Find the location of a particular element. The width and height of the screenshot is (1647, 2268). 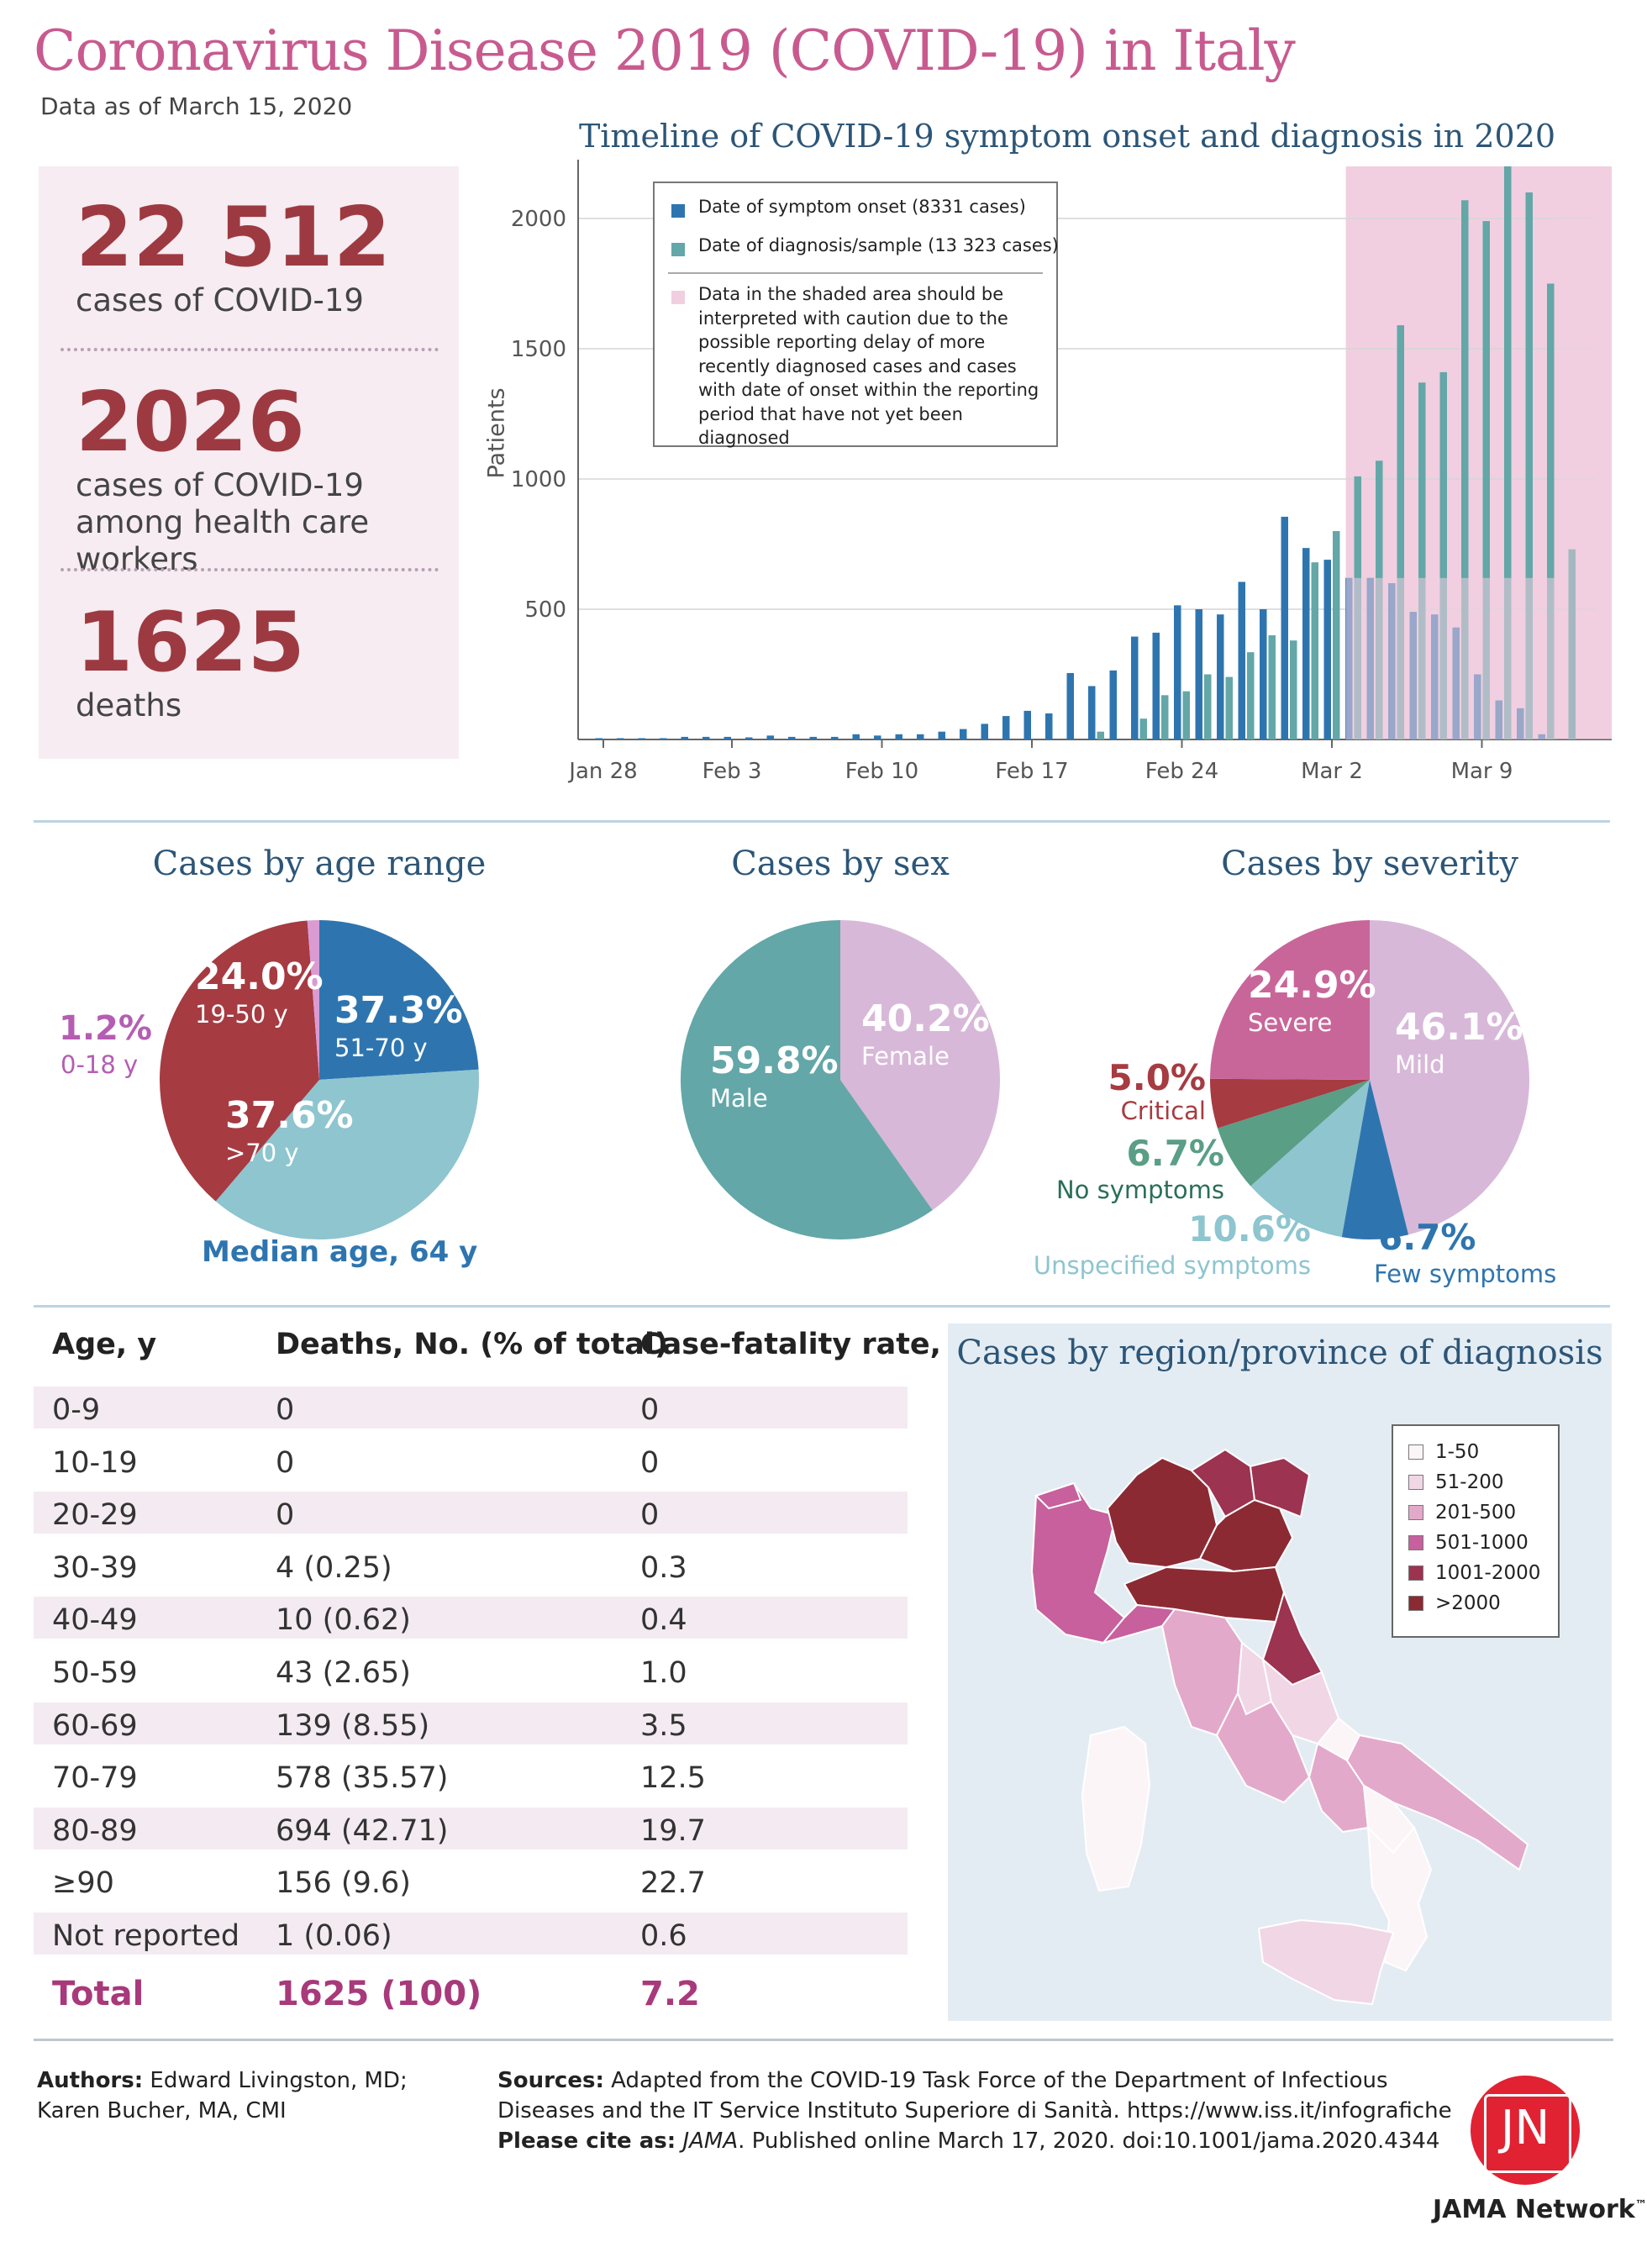

legend-label: 51-200 is located at coordinates (1469, 1482).